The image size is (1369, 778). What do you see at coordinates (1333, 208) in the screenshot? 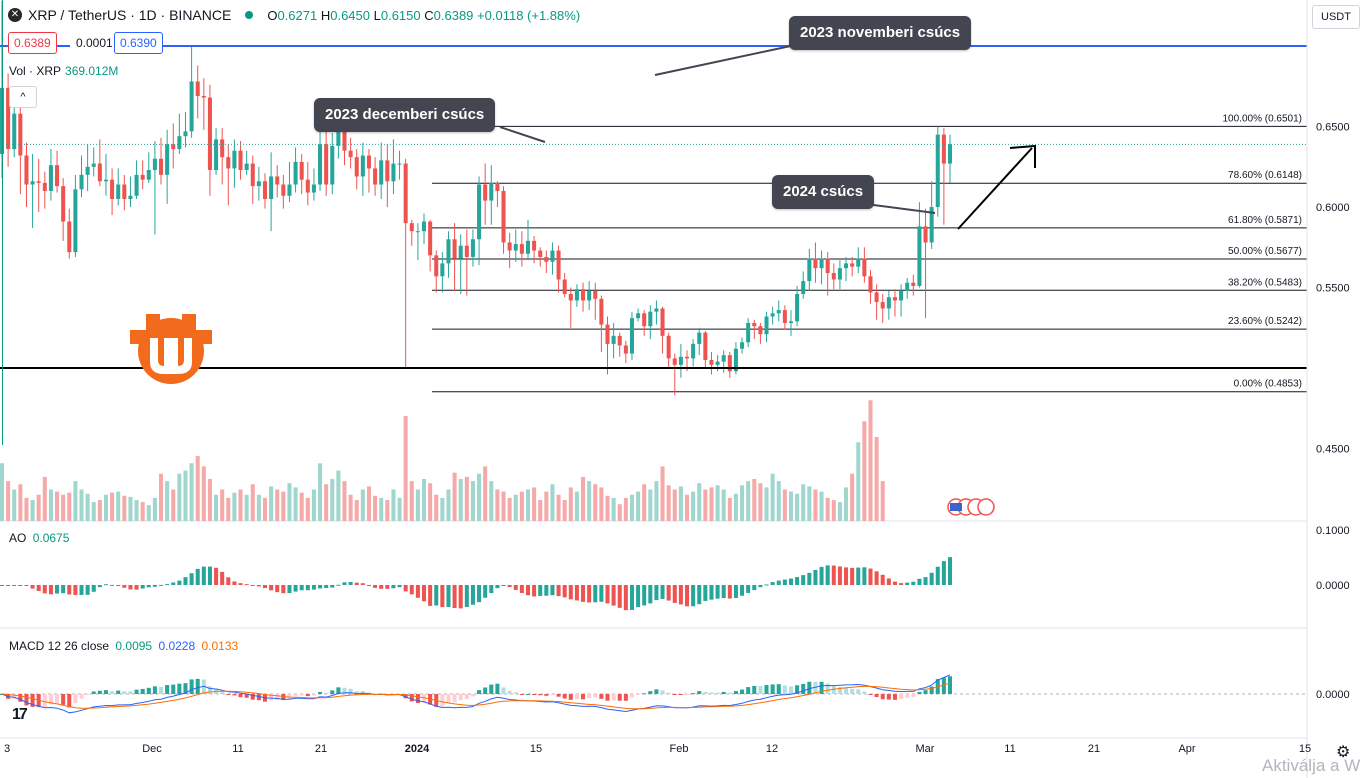
I see `y-tick-1: 0.6000` at bounding box center [1333, 208].